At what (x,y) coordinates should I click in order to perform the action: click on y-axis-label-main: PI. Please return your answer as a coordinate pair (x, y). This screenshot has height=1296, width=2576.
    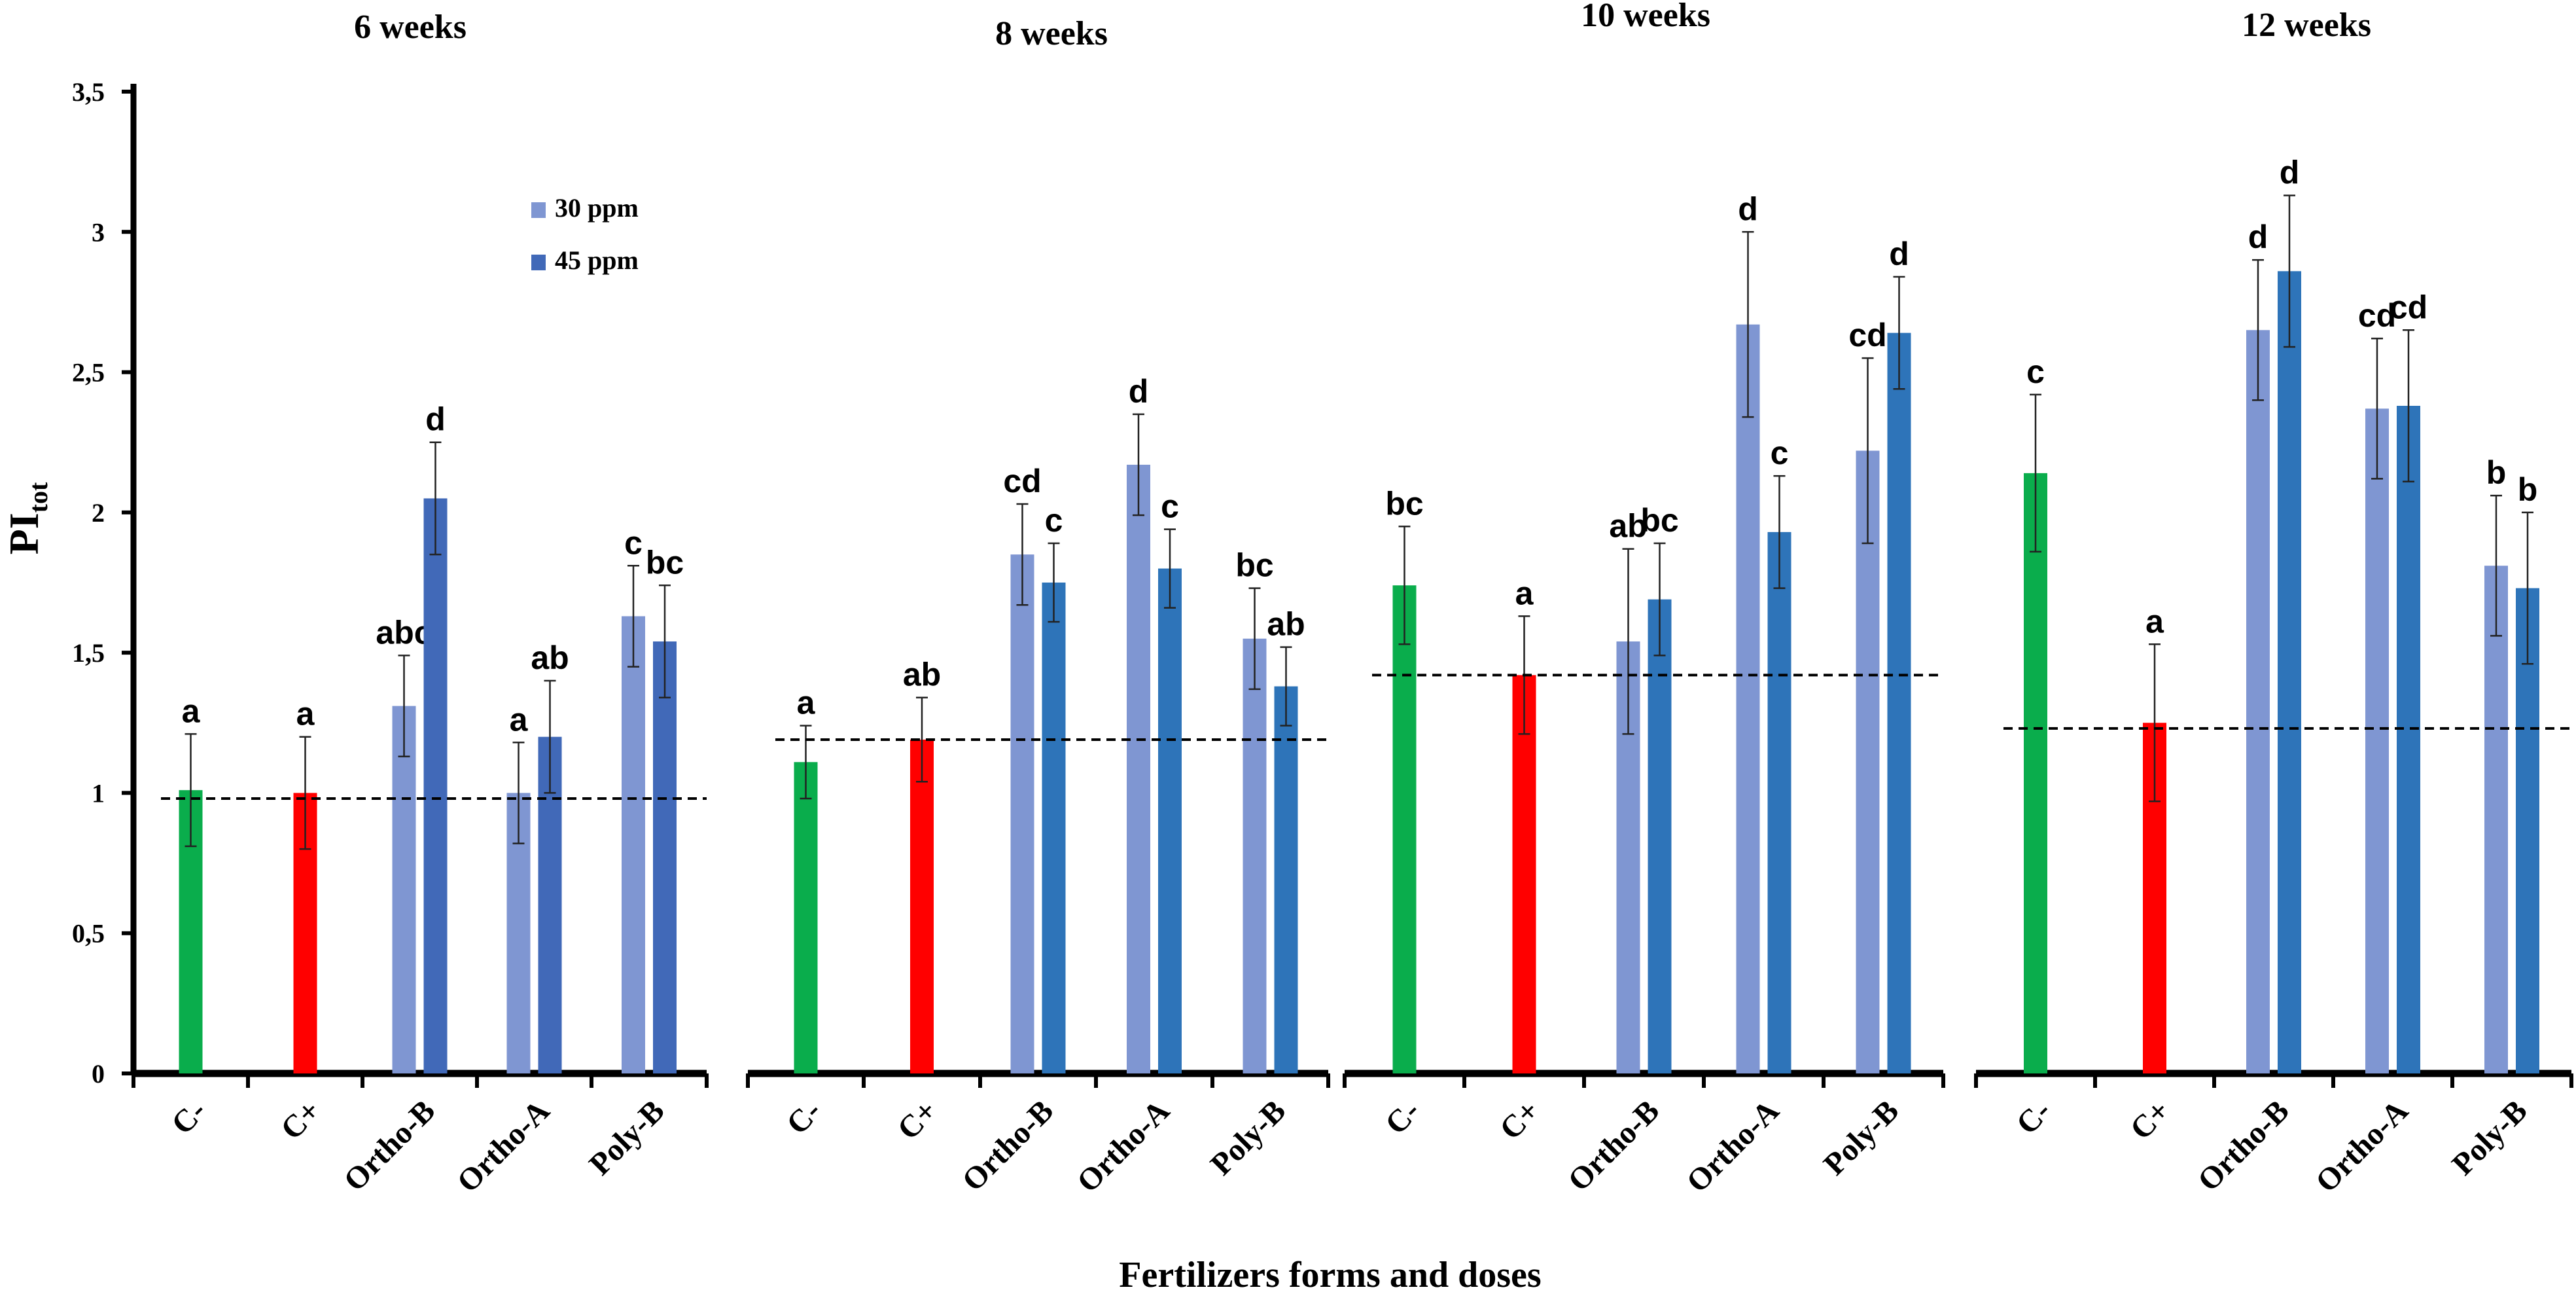
    Looking at the image, I should click on (24, 533).